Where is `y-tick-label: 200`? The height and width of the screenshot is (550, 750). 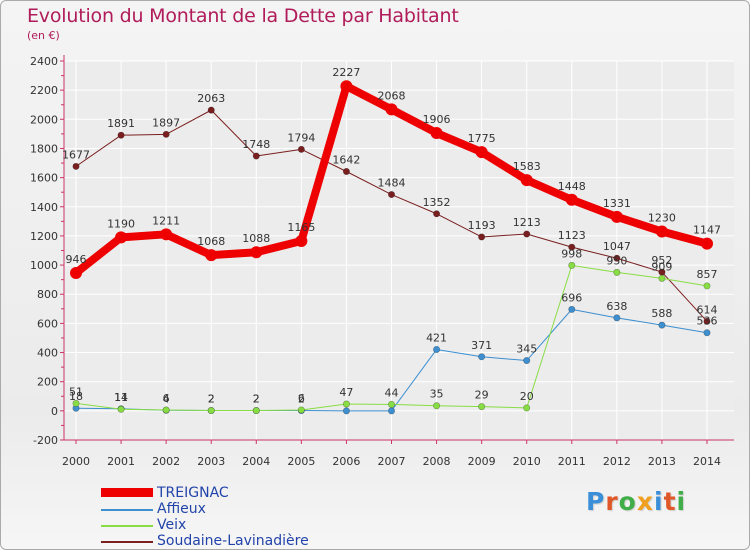
y-tick-label: 200 is located at coordinates (47, 382).